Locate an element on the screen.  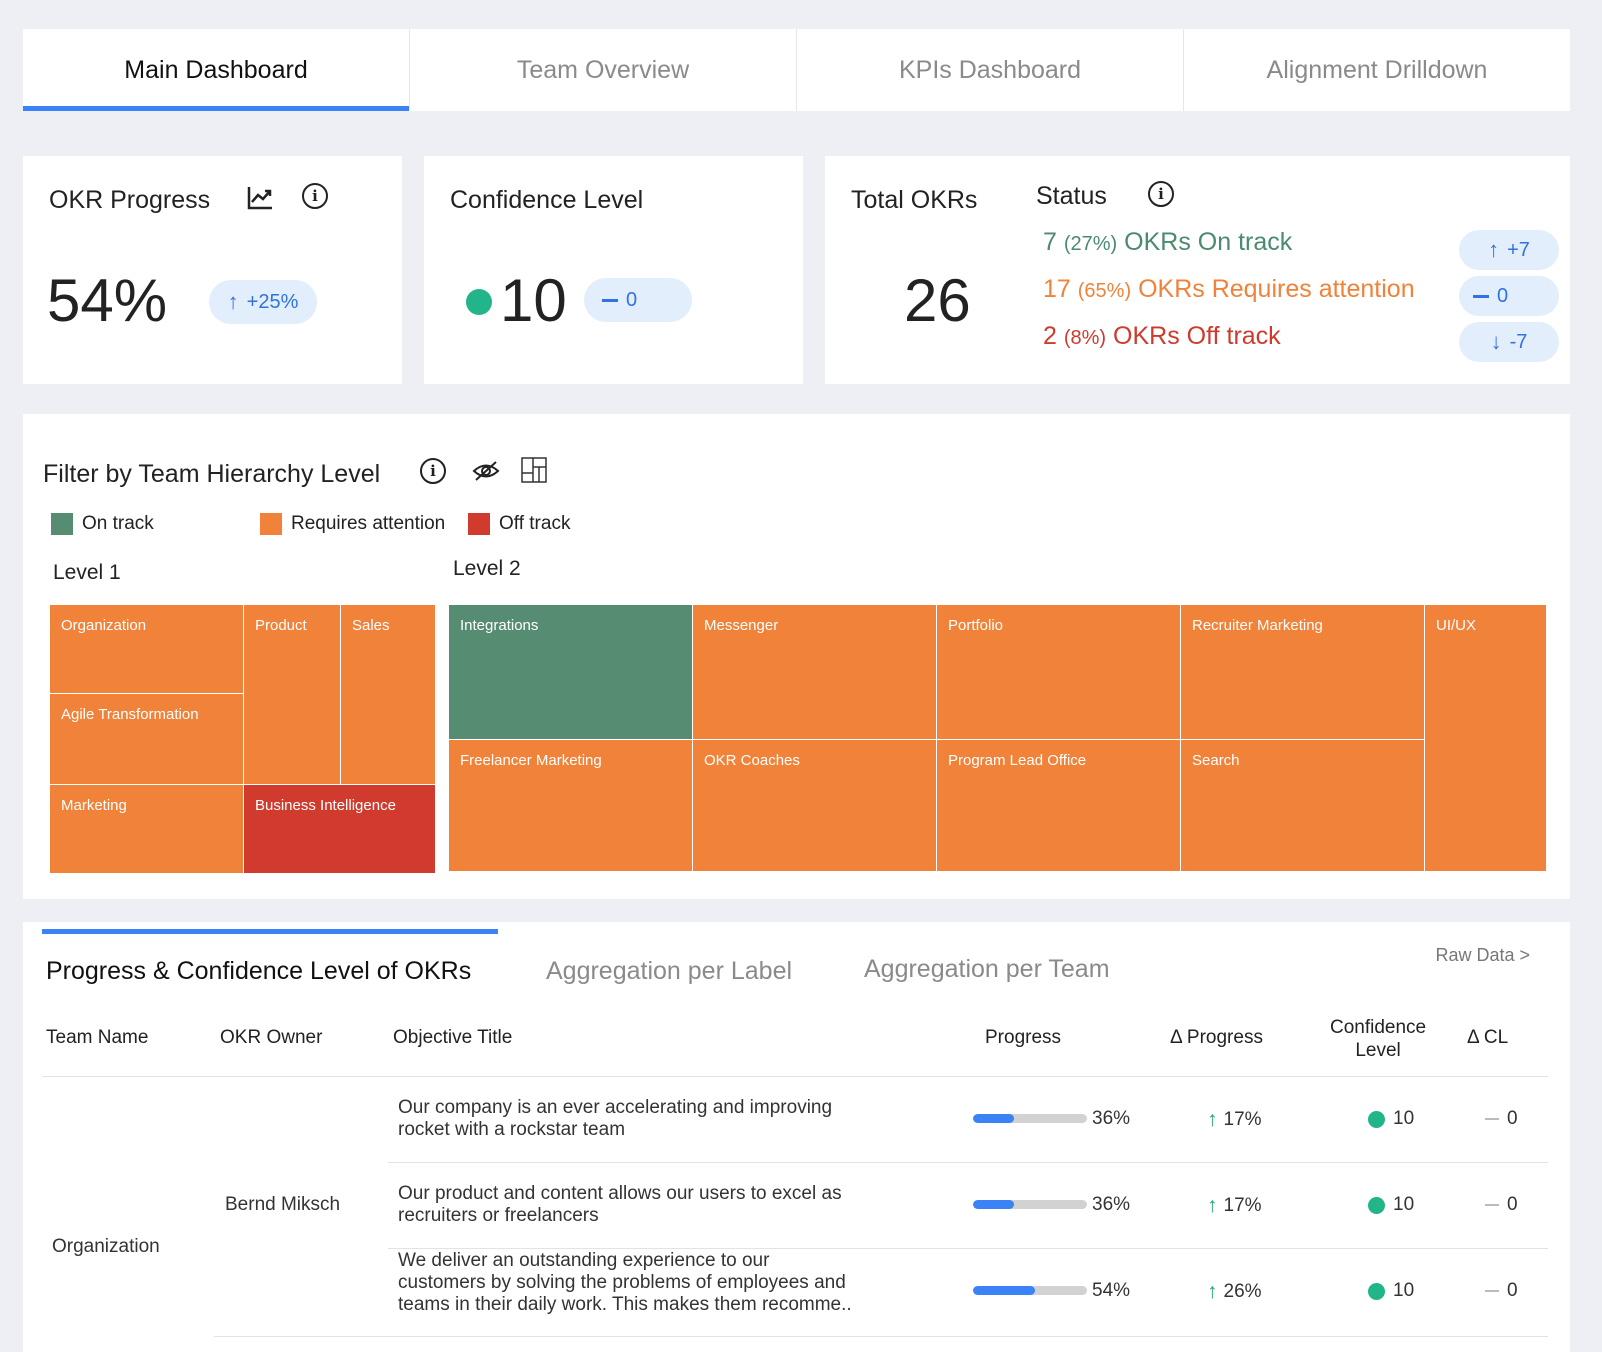
tab-main-dashboard: Main Dashboard is located at coordinates (216, 70).